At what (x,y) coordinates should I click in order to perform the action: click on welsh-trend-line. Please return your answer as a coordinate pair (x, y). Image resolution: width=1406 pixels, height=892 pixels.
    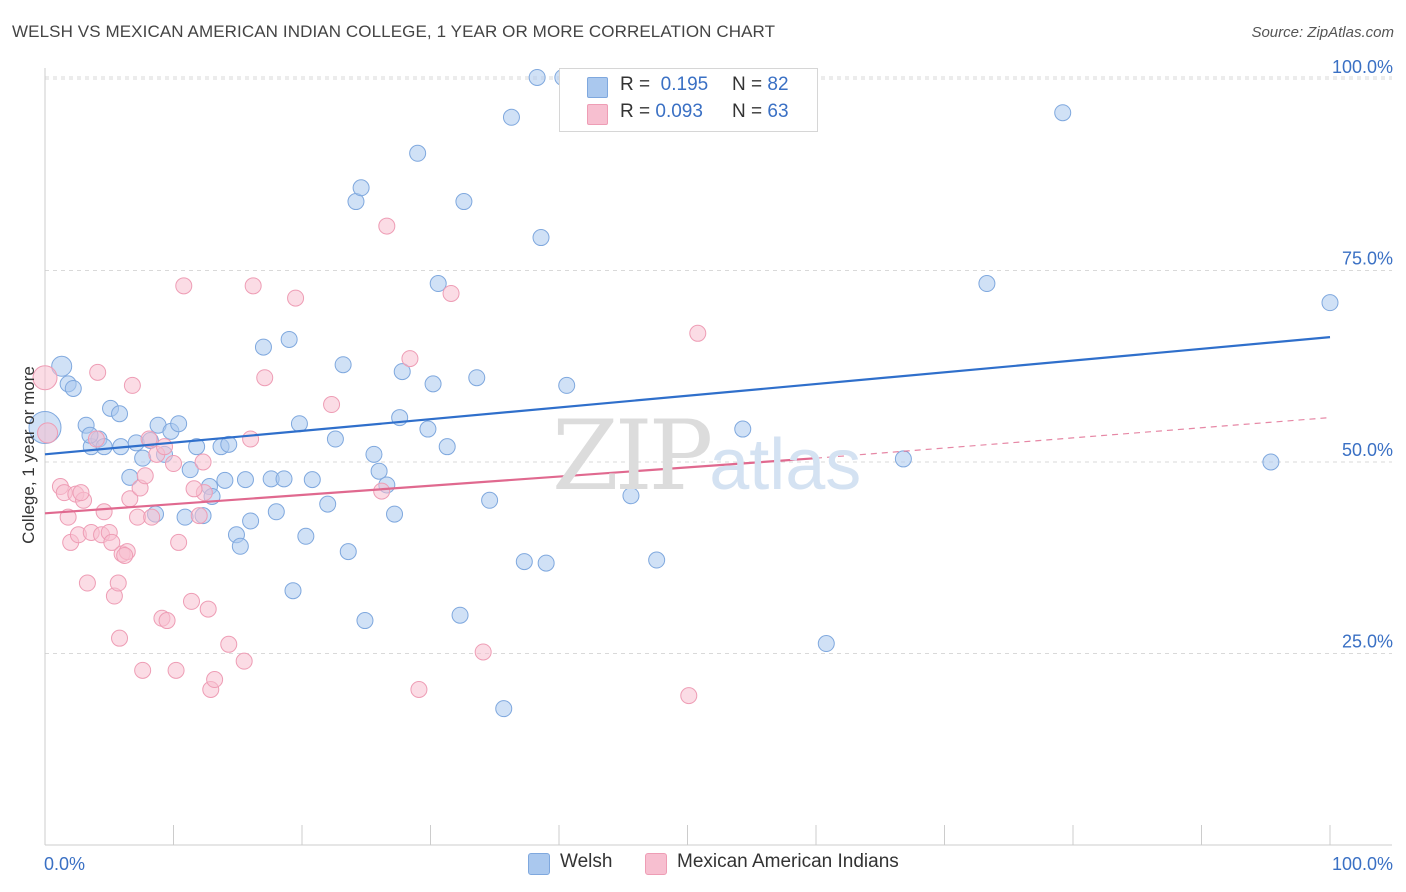
    Looking at the image, I should click on (687, 396).